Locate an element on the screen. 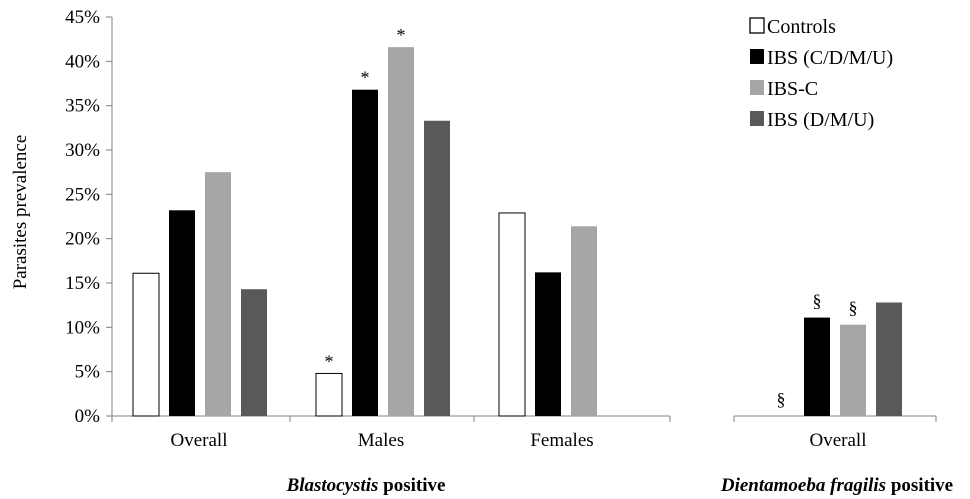 This screenshot has width=970, height=499. y-tick-label: 25% is located at coordinates (82, 194).